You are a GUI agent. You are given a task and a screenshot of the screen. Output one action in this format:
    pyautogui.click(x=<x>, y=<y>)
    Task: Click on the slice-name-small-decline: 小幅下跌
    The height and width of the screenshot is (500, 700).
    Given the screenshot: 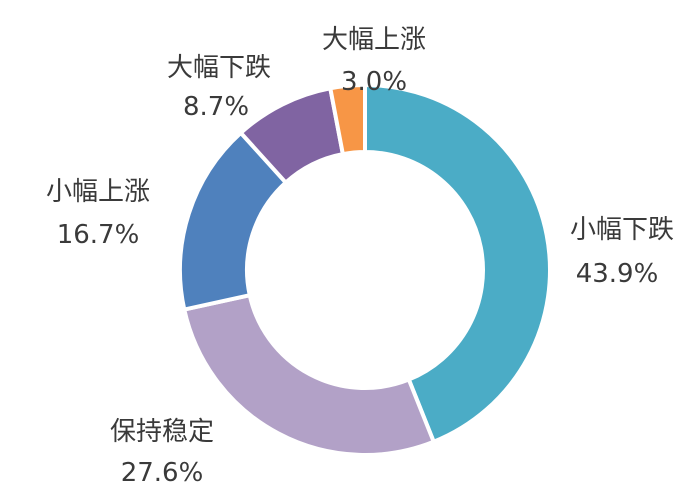 What is the action you would take?
    pyautogui.click(x=622, y=230)
    